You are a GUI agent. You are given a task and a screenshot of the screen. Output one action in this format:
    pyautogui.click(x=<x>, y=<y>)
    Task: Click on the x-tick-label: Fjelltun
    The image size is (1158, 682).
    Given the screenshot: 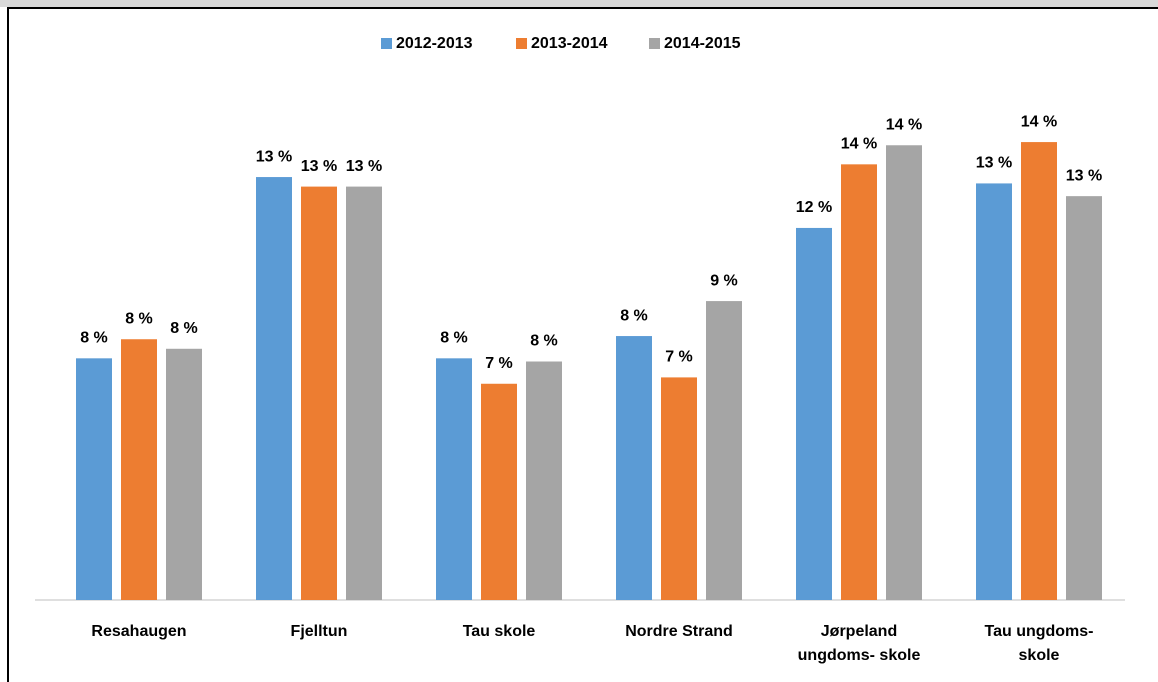 What is the action you would take?
    pyautogui.click(x=319, y=631)
    